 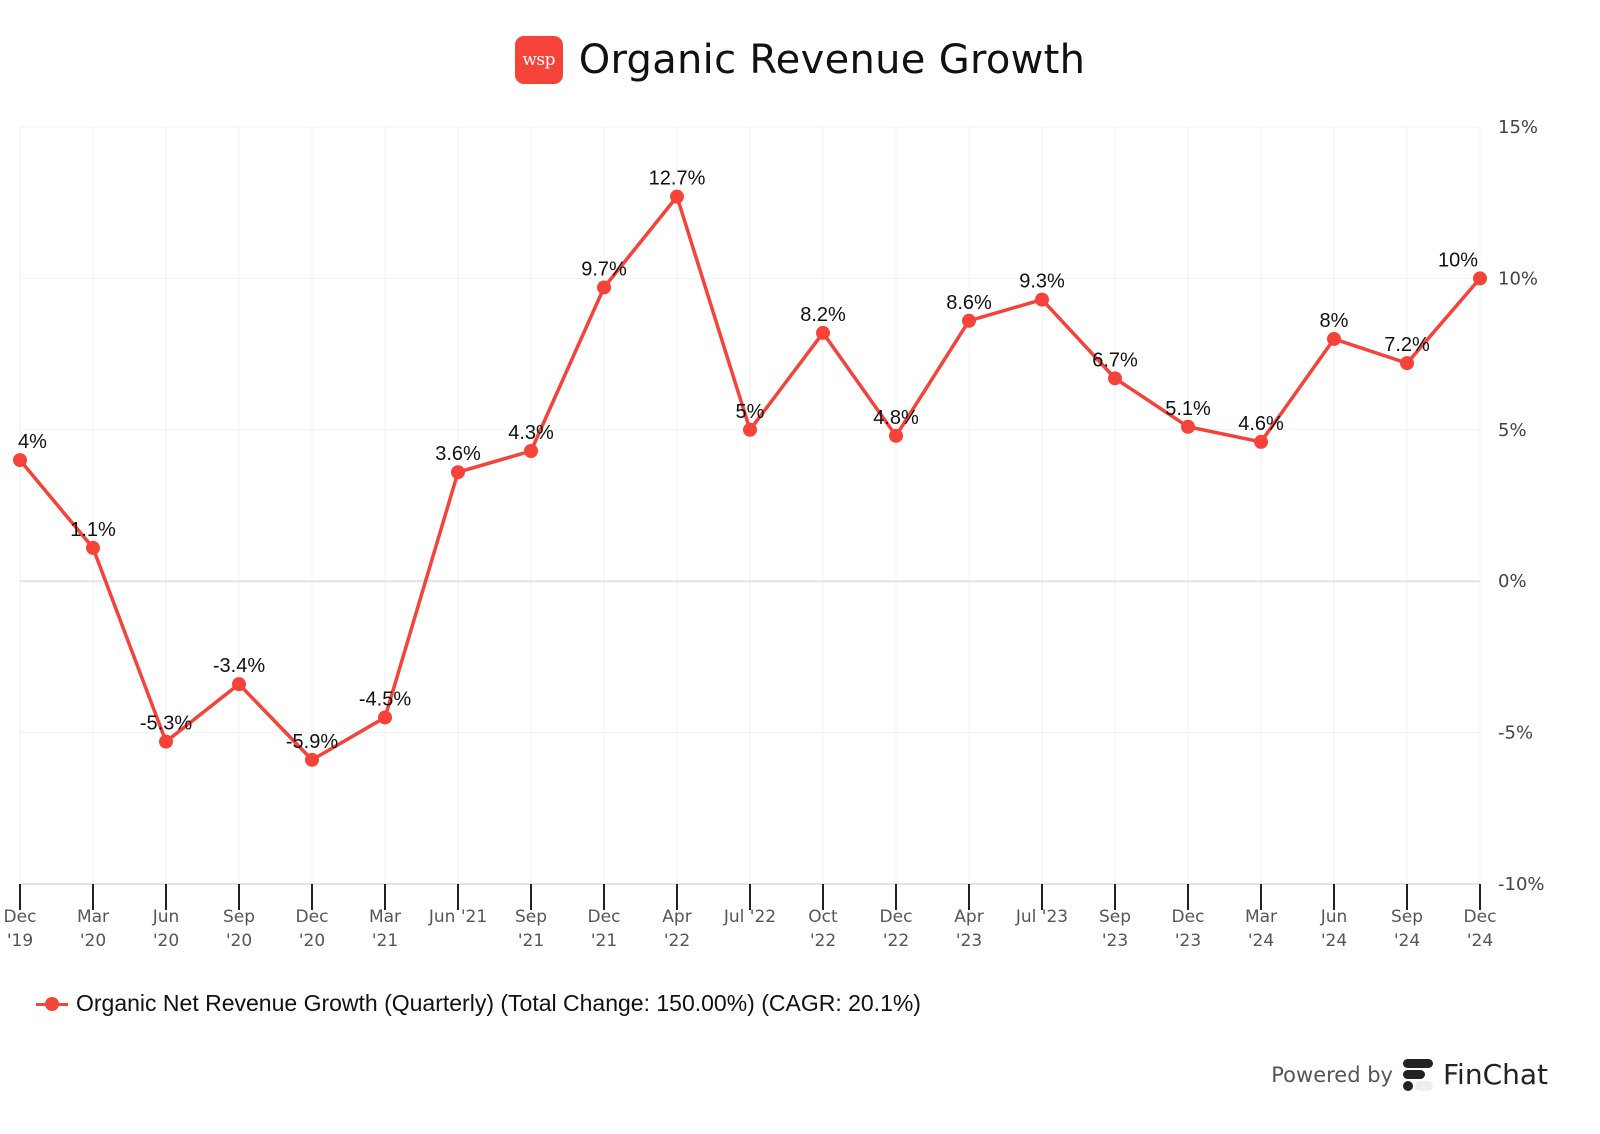 What do you see at coordinates (969, 303) in the screenshot?
I see `data-label: 8.6%` at bounding box center [969, 303].